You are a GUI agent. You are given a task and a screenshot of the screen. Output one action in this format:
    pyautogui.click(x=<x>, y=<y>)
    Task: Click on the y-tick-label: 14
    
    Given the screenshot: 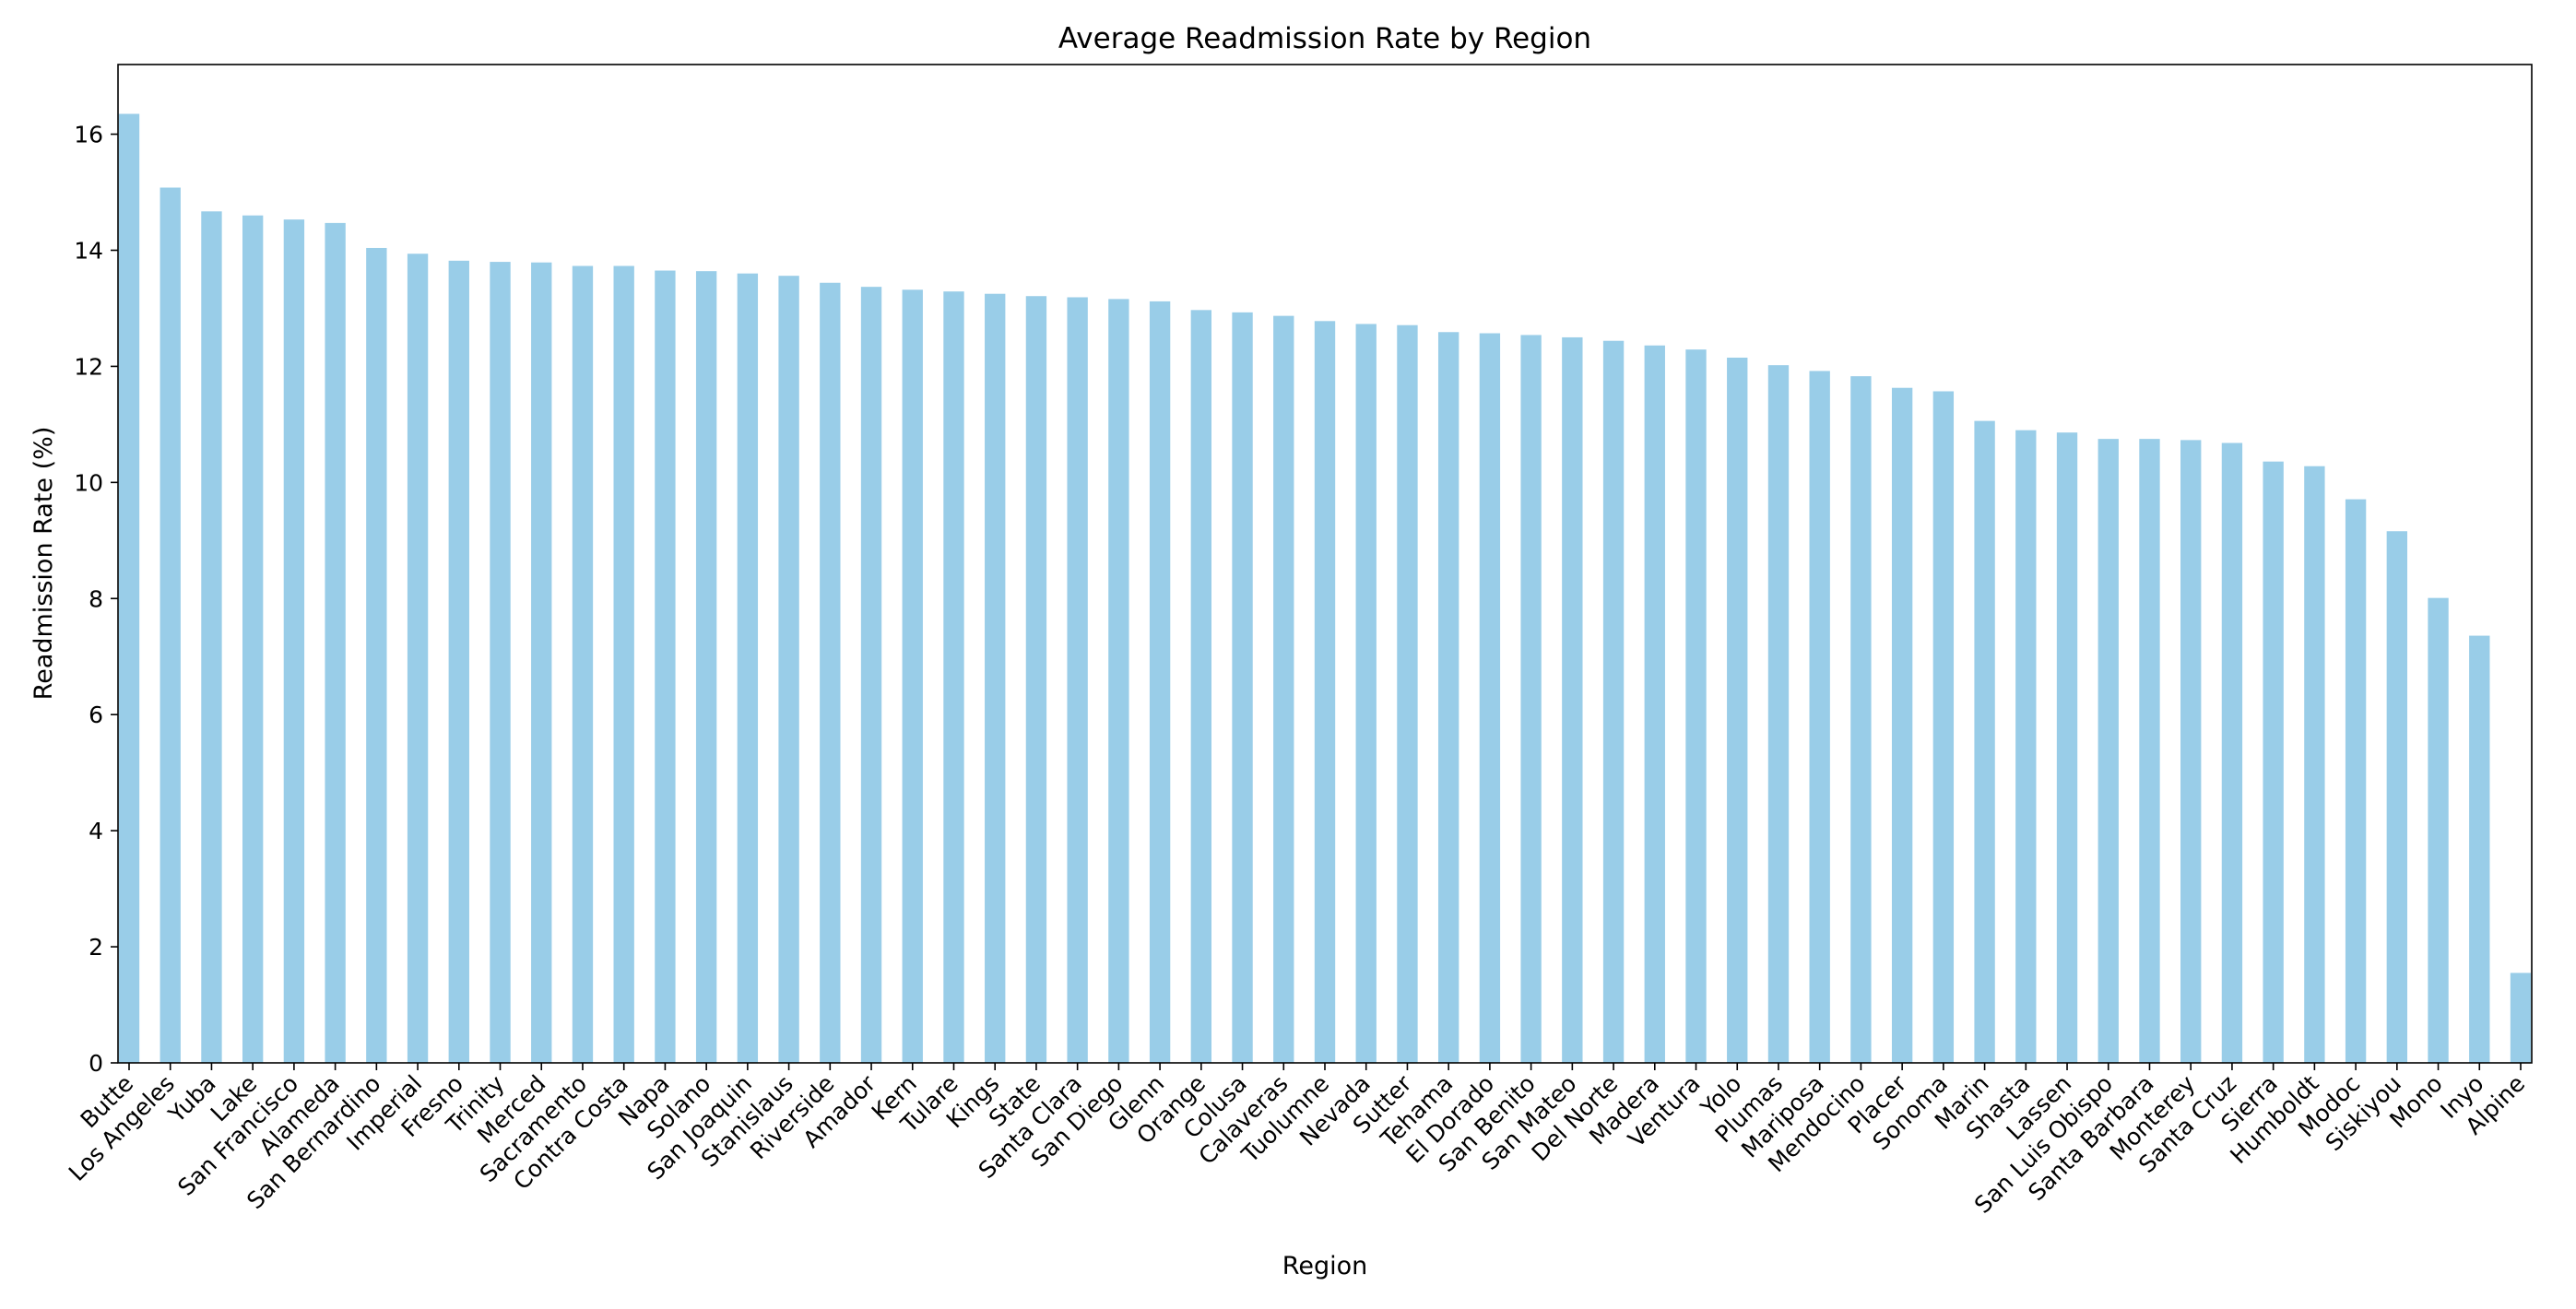 What is the action you would take?
    pyautogui.click(x=88, y=250)
    